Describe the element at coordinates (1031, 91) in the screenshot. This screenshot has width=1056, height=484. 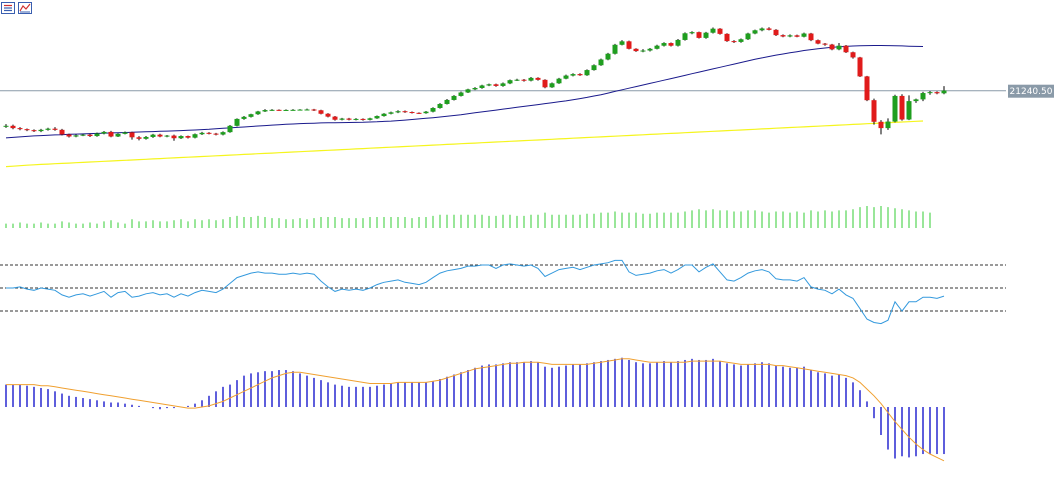
I see `current-price-label-box` at that location.